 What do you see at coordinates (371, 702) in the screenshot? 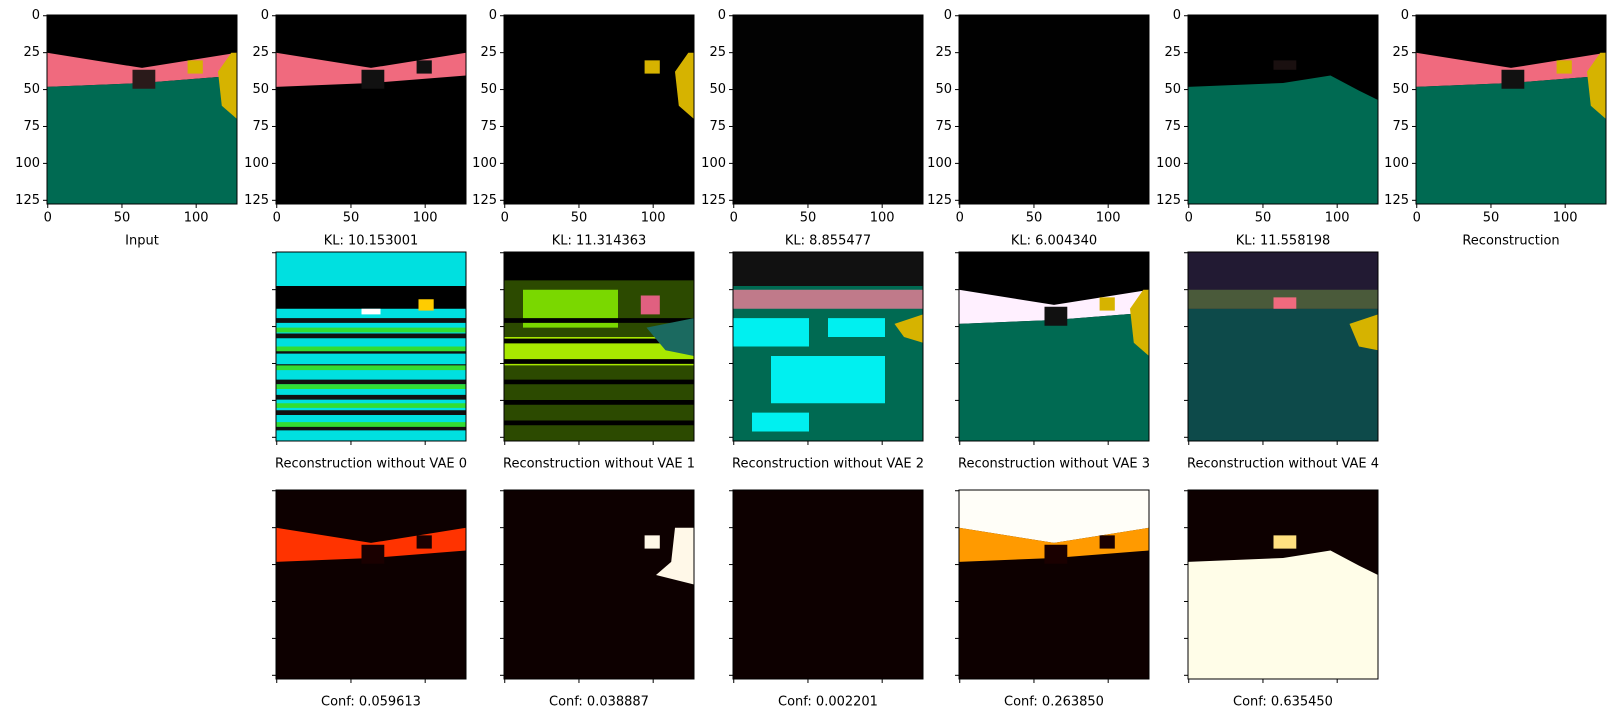
I see `panel-caption: Conf: 0.059613` at bounding box center [371, 702].